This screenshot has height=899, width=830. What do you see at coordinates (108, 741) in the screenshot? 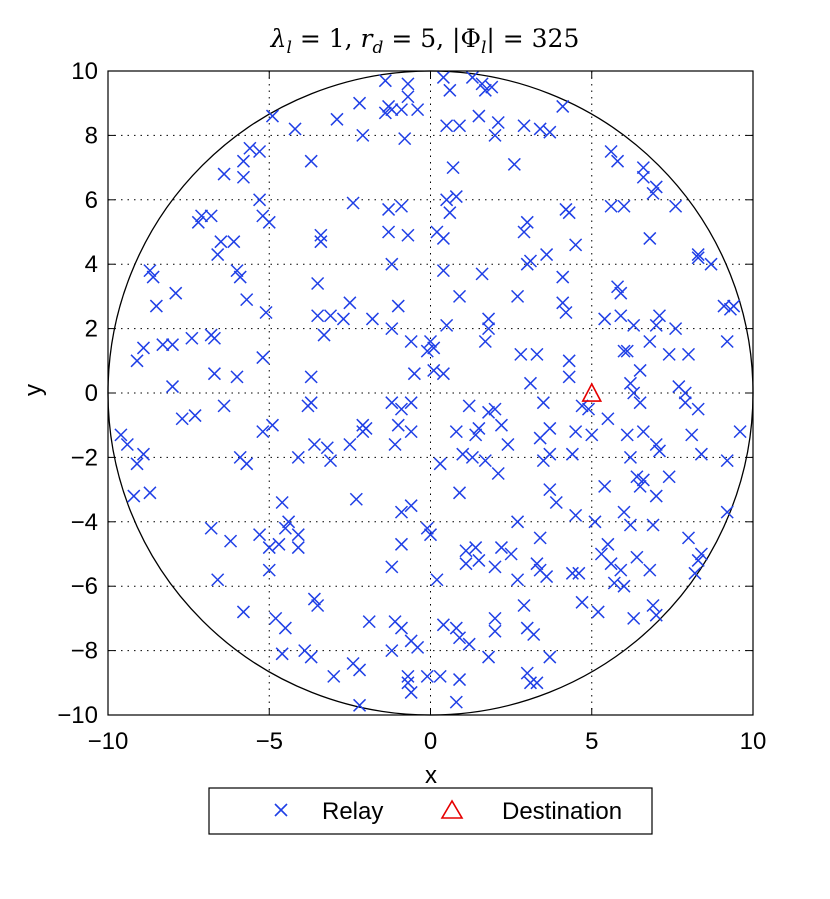
I see `x-tick-label: −10` at bounding box center [108, 741].